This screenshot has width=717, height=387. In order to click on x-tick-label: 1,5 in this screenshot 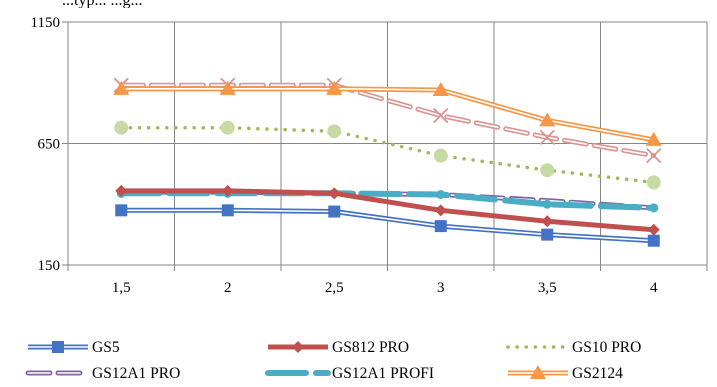, I will do `click(121, 288)`.